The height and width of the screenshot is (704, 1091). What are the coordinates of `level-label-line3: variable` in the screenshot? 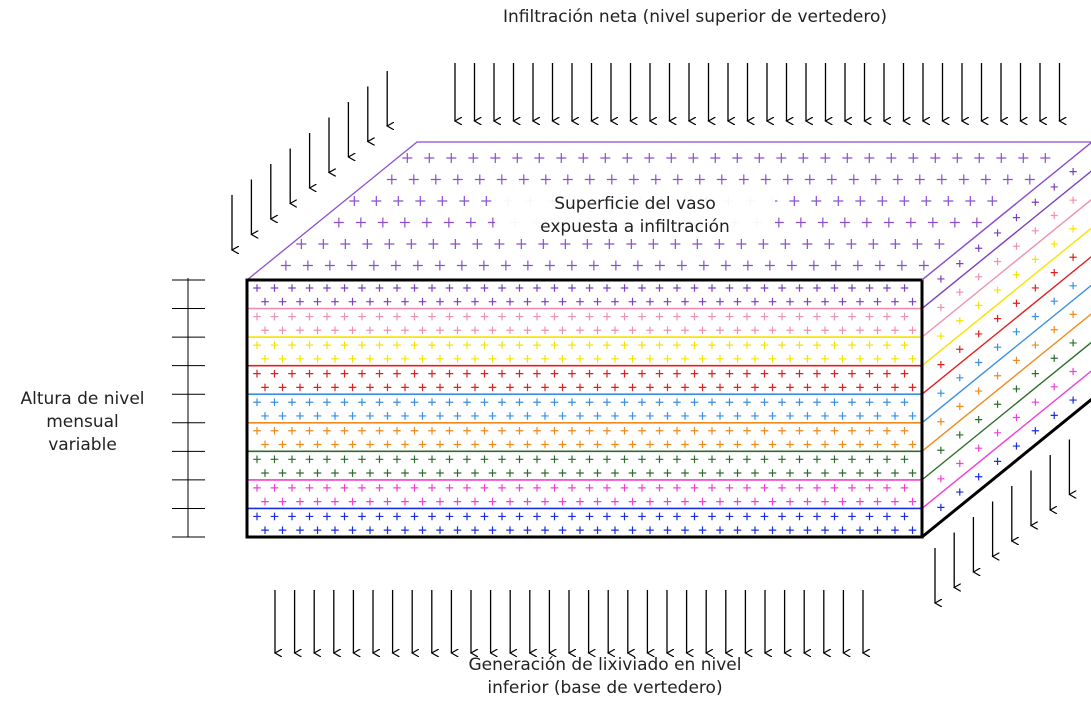 It's located at (82, 445).